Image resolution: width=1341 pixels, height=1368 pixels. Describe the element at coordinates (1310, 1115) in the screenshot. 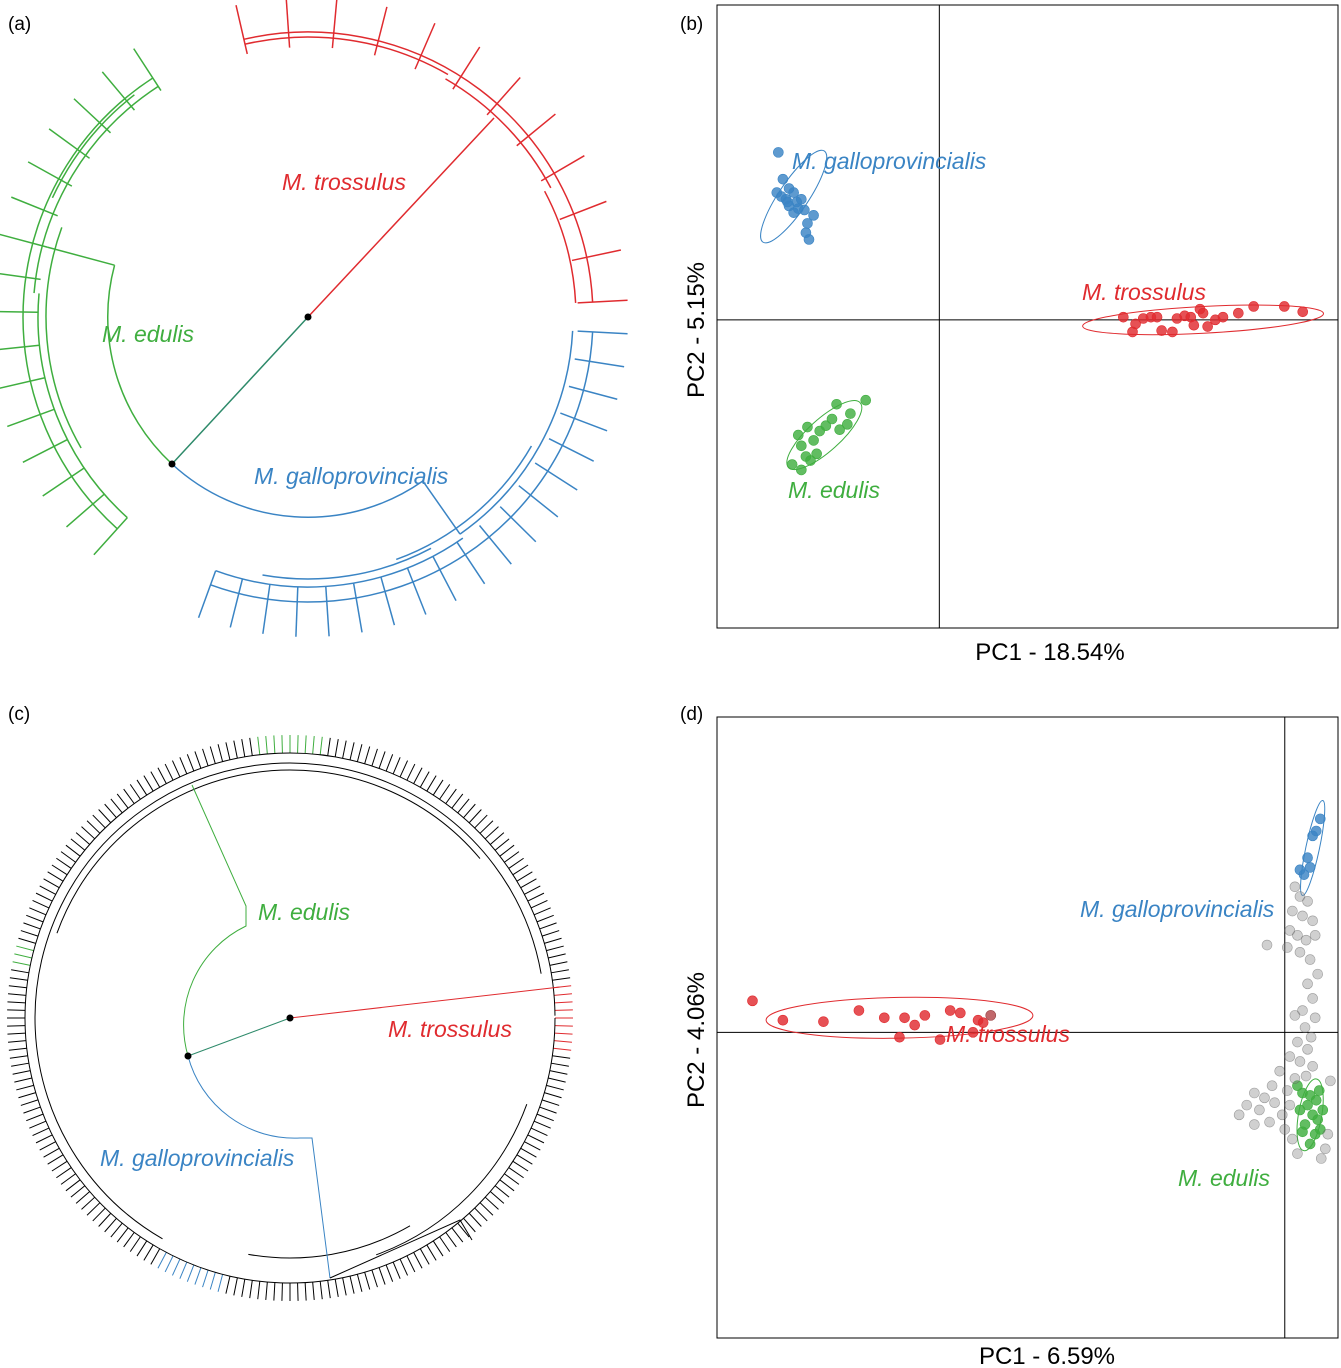

I see `plot-d-ellipse-s2` at that location.